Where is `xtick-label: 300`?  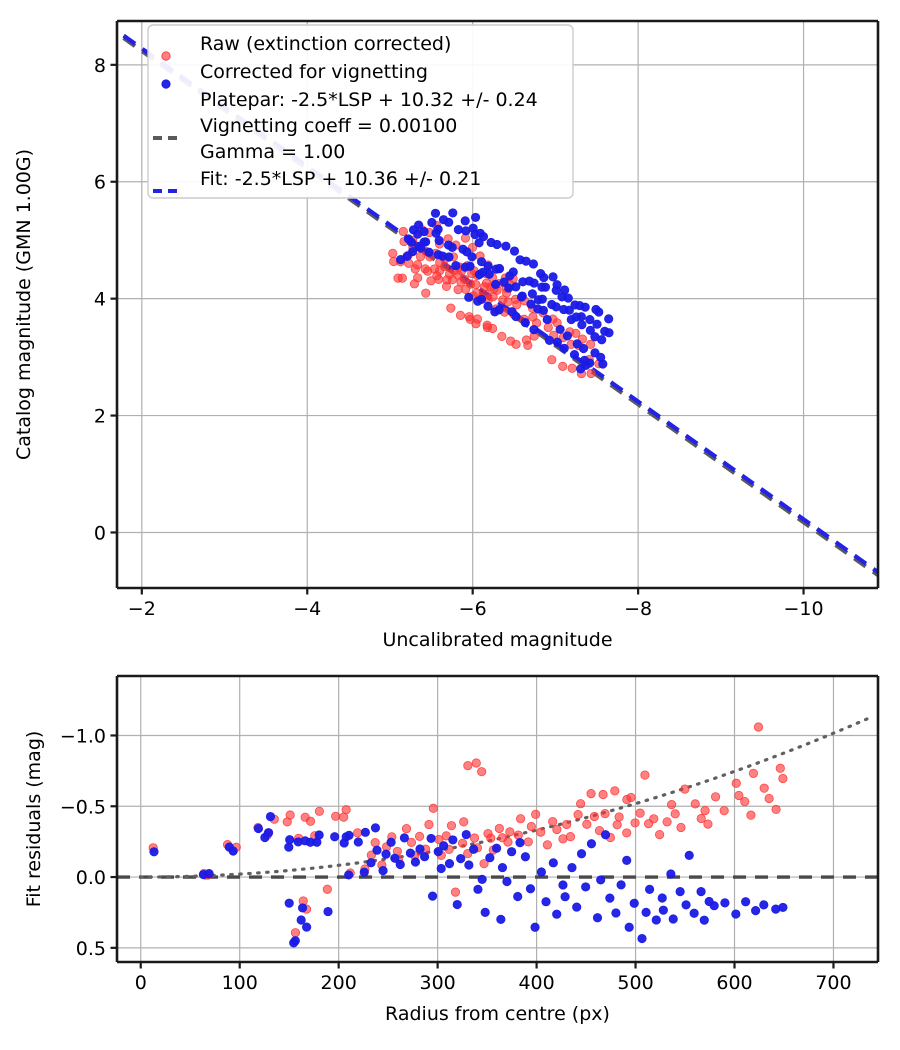 xtick-label: 300 is located at coordinates (437, 983).